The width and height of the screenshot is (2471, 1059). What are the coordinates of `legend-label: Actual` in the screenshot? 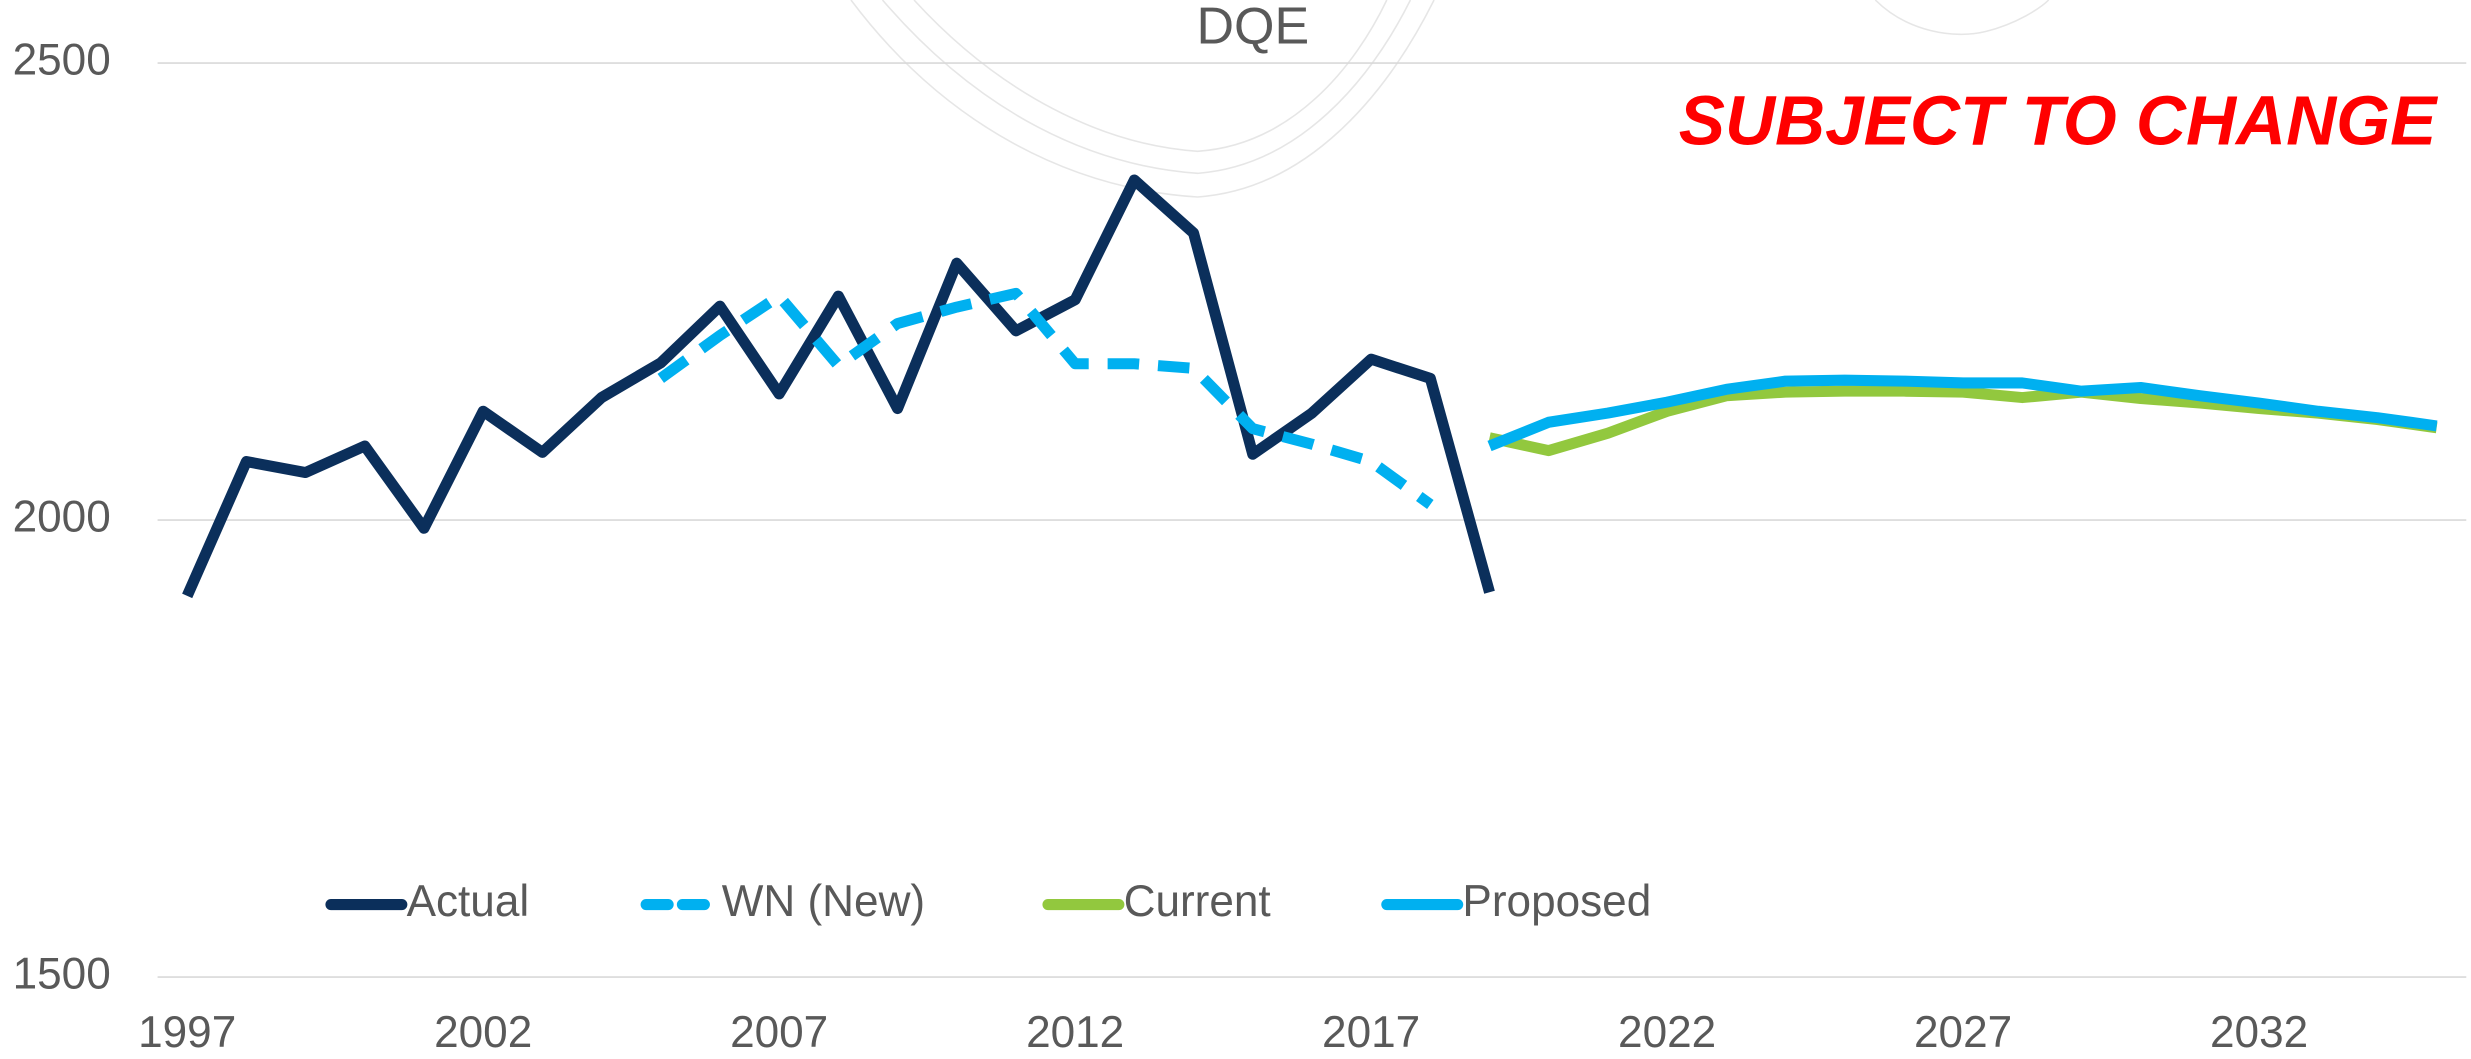 It's located at (468, 901).